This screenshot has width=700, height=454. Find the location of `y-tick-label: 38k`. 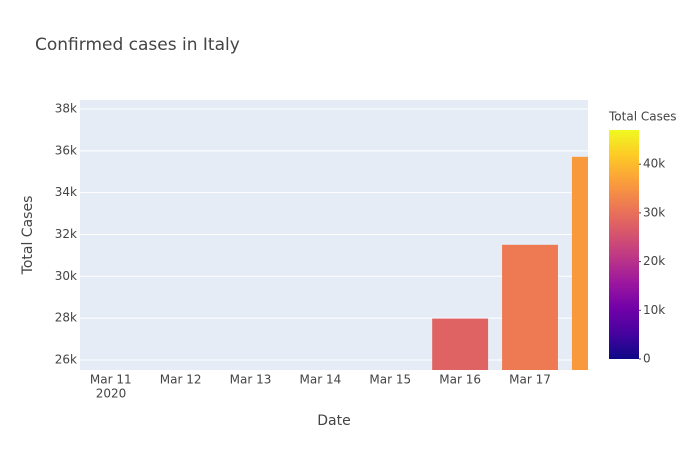

y-tick-label: 38k is located at coordinates (66, 108).